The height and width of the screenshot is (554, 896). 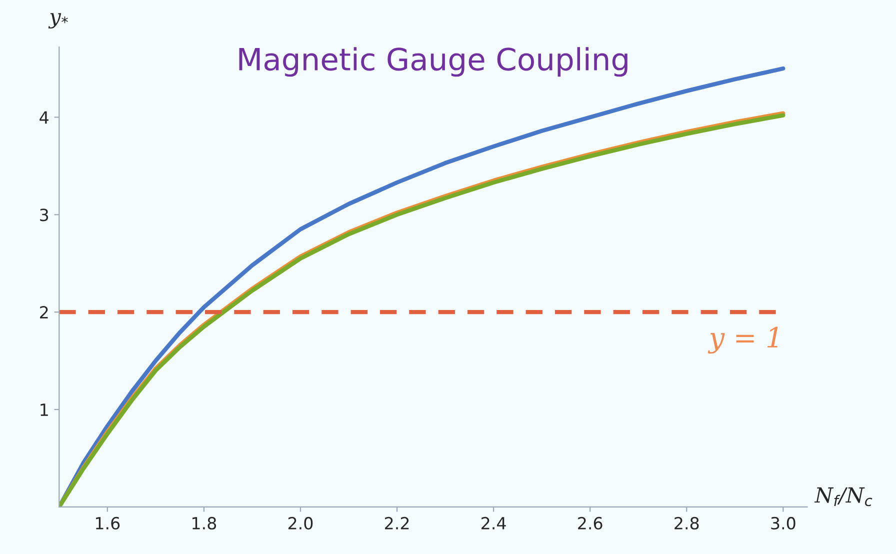 I want to click on chart-title: Magnetic Gauge Coupling, so click(x=433, y=62).